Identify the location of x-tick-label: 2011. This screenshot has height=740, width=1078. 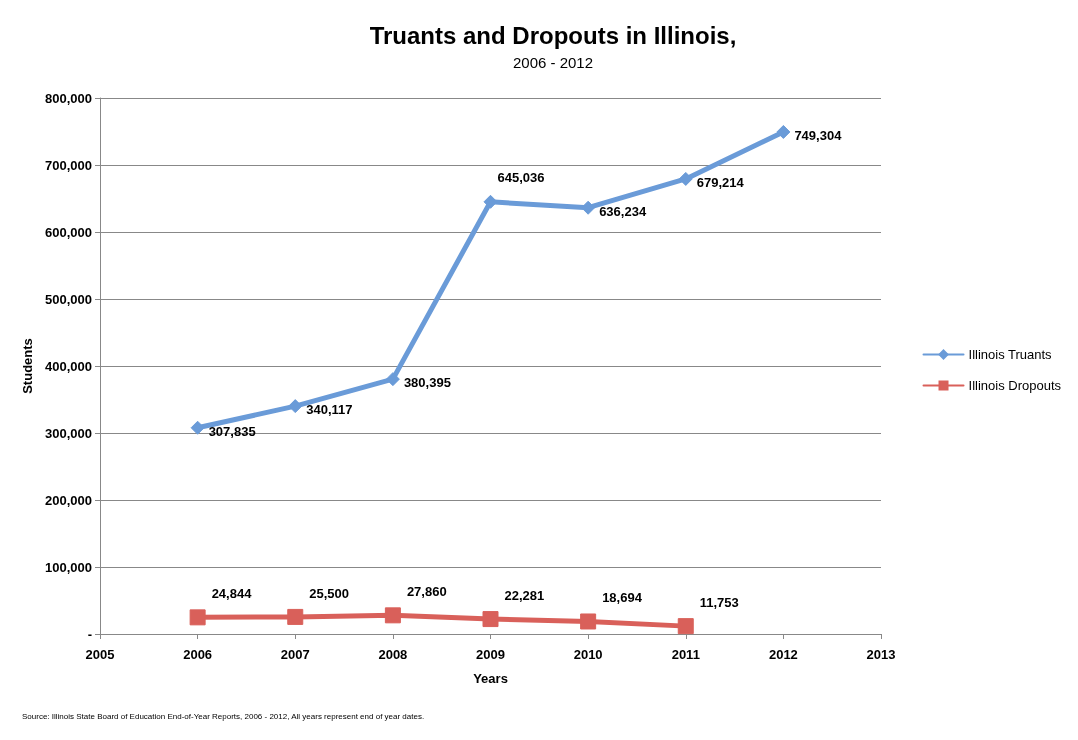
(685, 654).